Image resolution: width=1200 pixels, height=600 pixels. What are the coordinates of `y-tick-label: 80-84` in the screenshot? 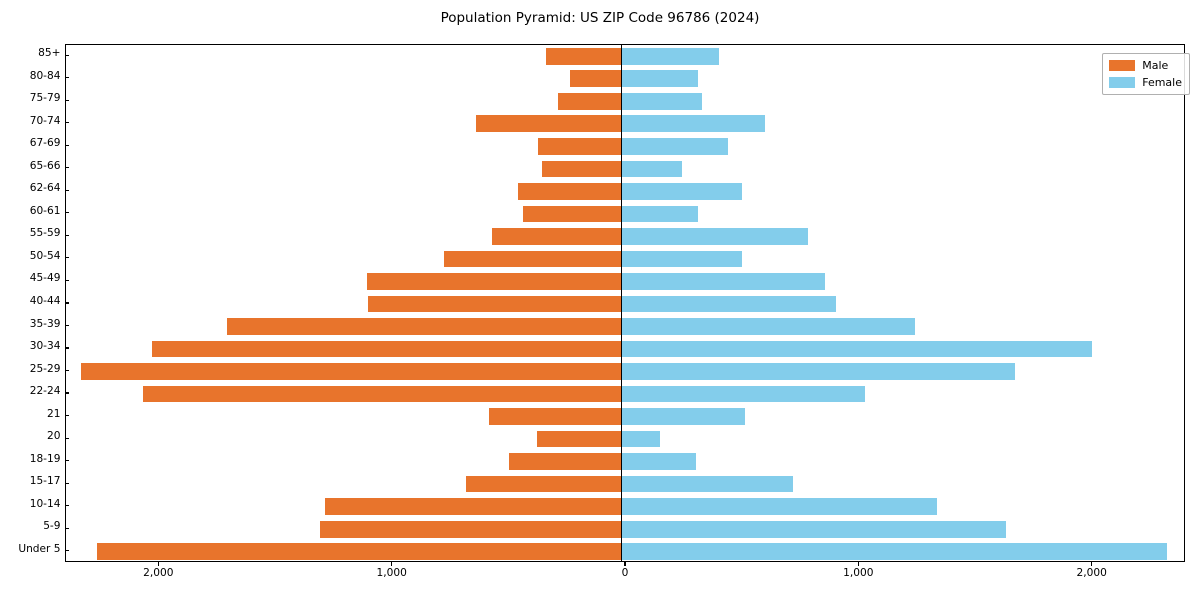 It's located at (45, 75).